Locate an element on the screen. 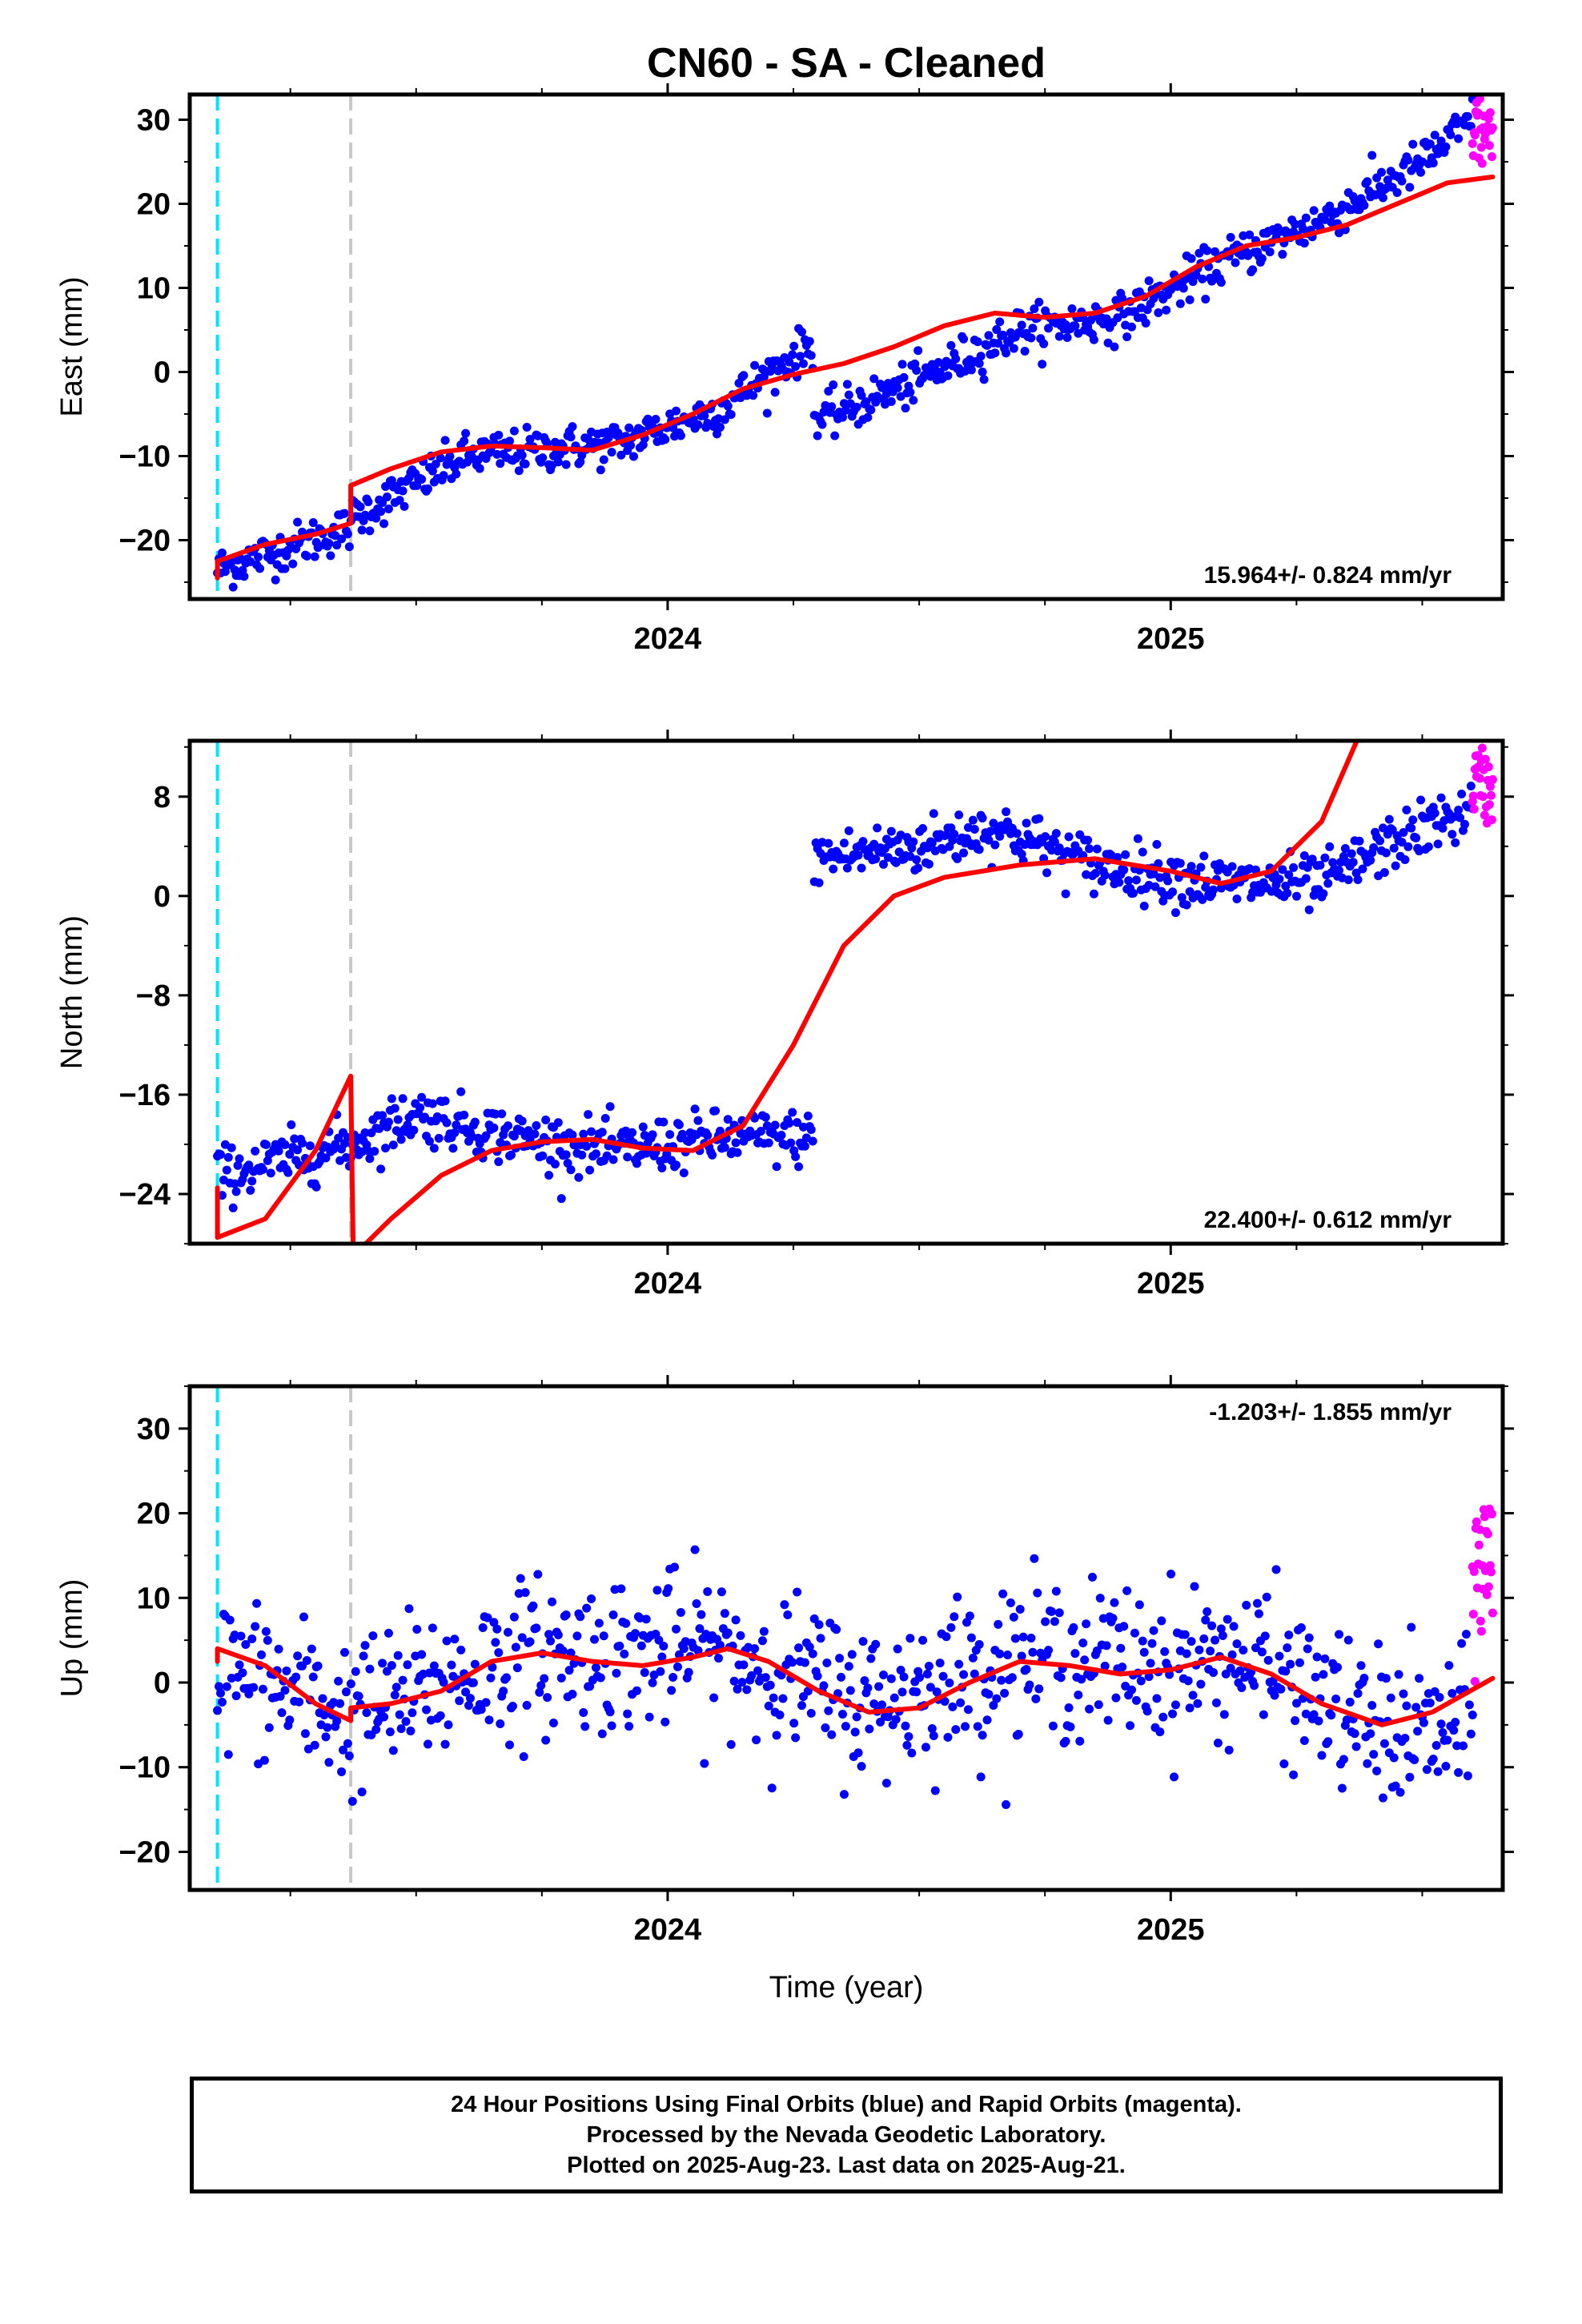  y-tick-label: −8 is located at coordinates (154, 996).